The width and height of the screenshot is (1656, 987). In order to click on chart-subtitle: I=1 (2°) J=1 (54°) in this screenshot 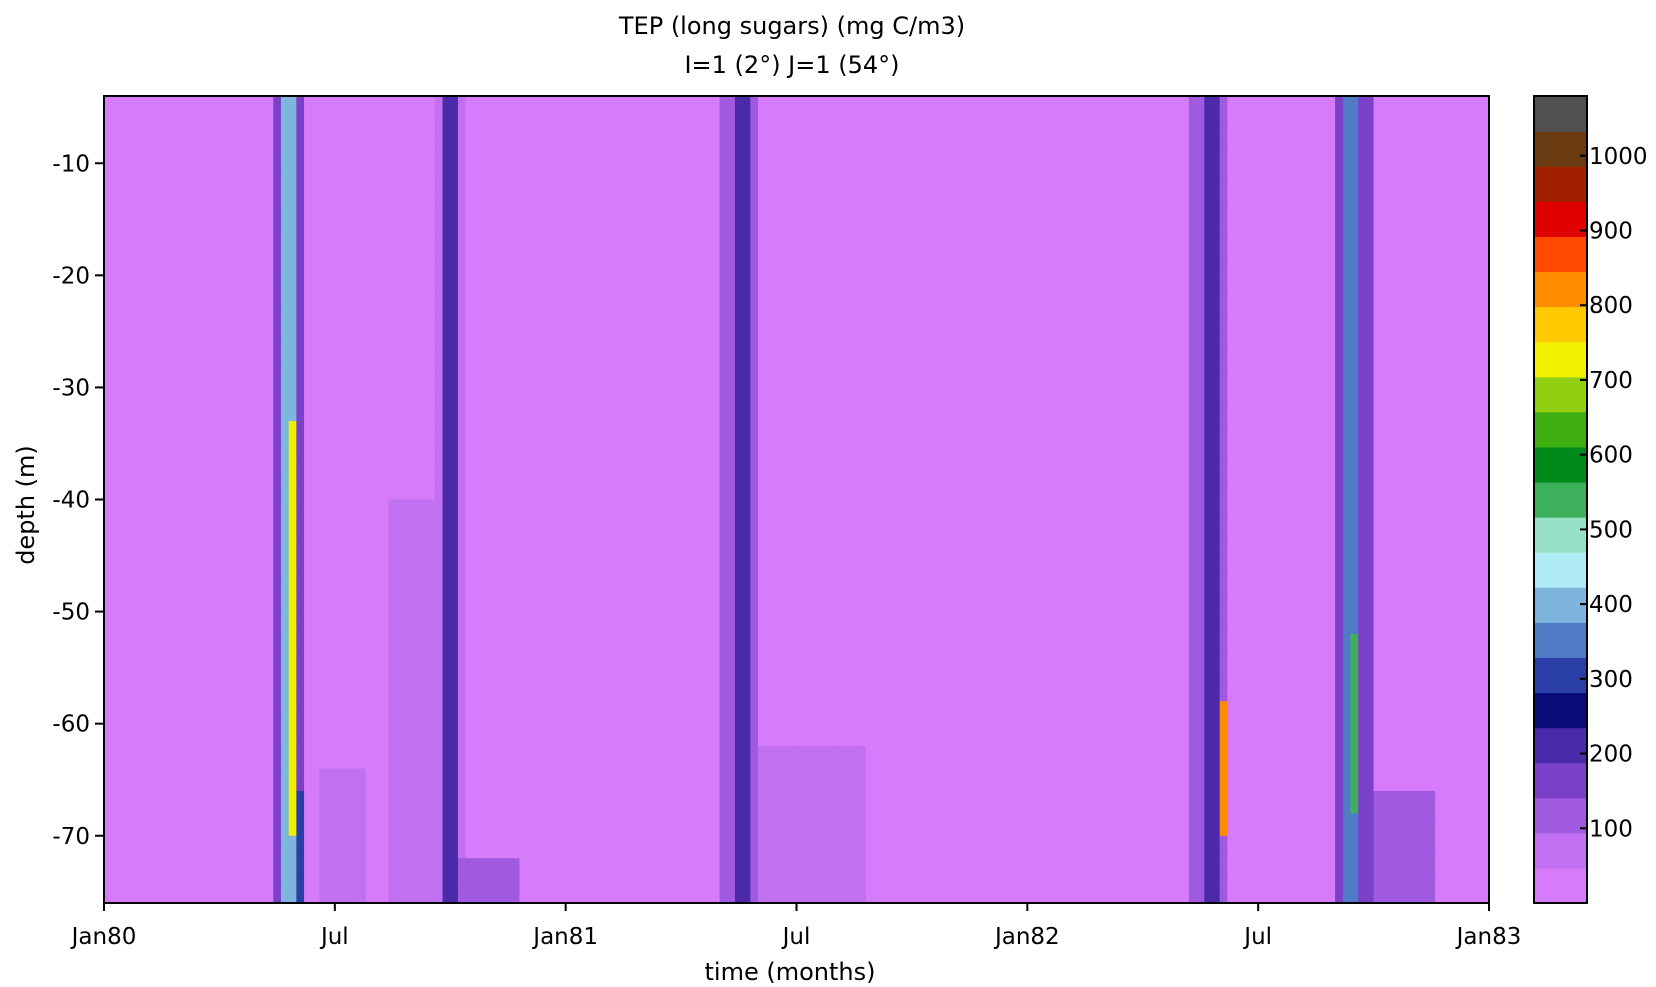, I will do `click(791, 65)`.